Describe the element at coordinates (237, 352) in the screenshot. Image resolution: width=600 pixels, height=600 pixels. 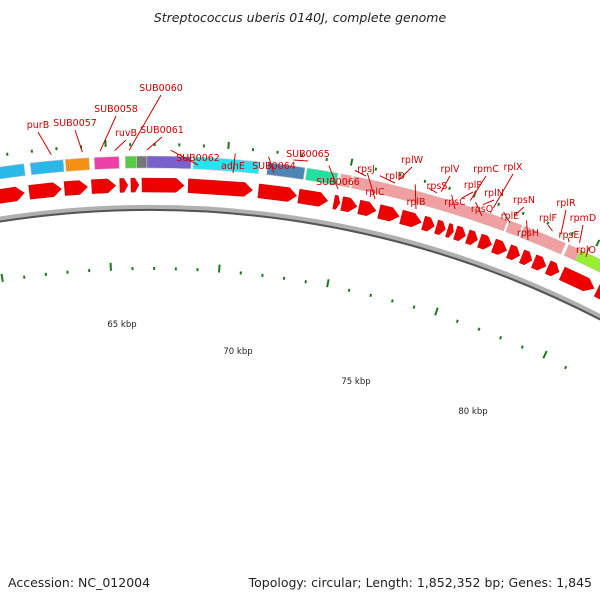
I see `axis-label: 70 kbp` at that location.